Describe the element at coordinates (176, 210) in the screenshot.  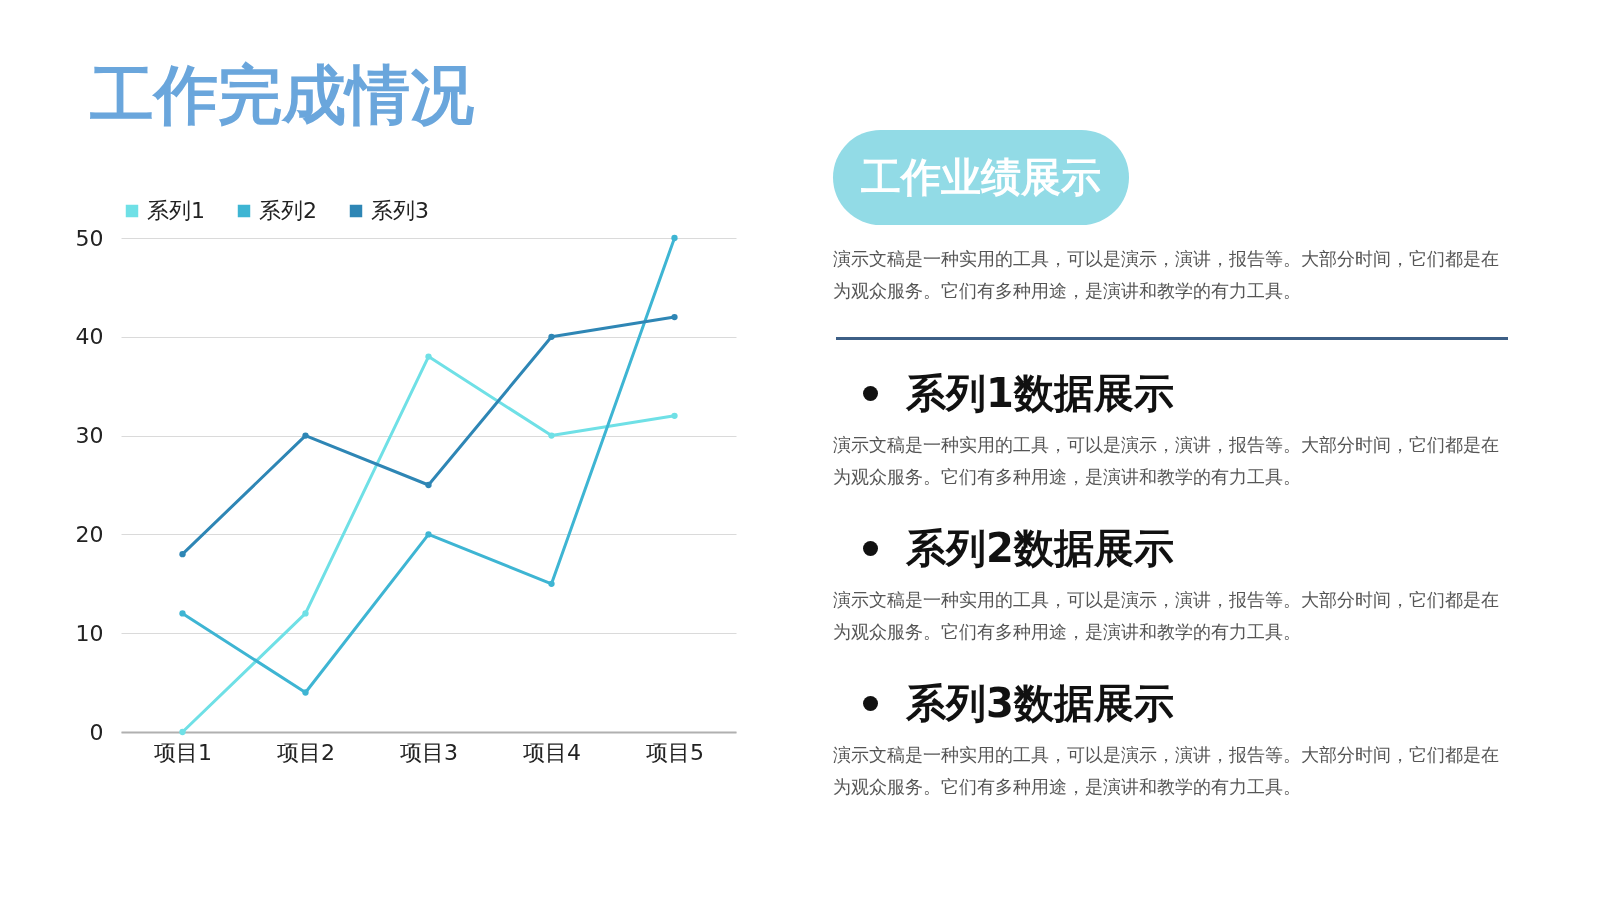
I see `legend-label: 系列1` at that location.